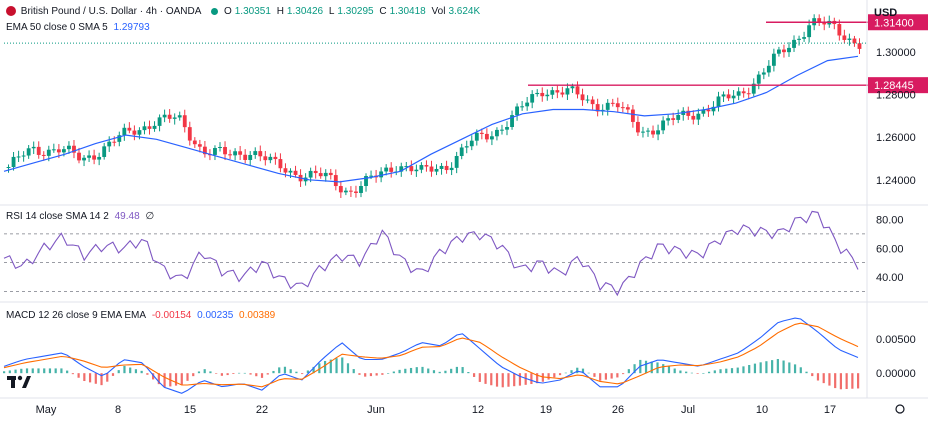 The height and width of the screenshot is (423, 928). Describe the element at coordinates (896, 138) in the screenshot. I see `price-tick-label: 1.26000` at that location.